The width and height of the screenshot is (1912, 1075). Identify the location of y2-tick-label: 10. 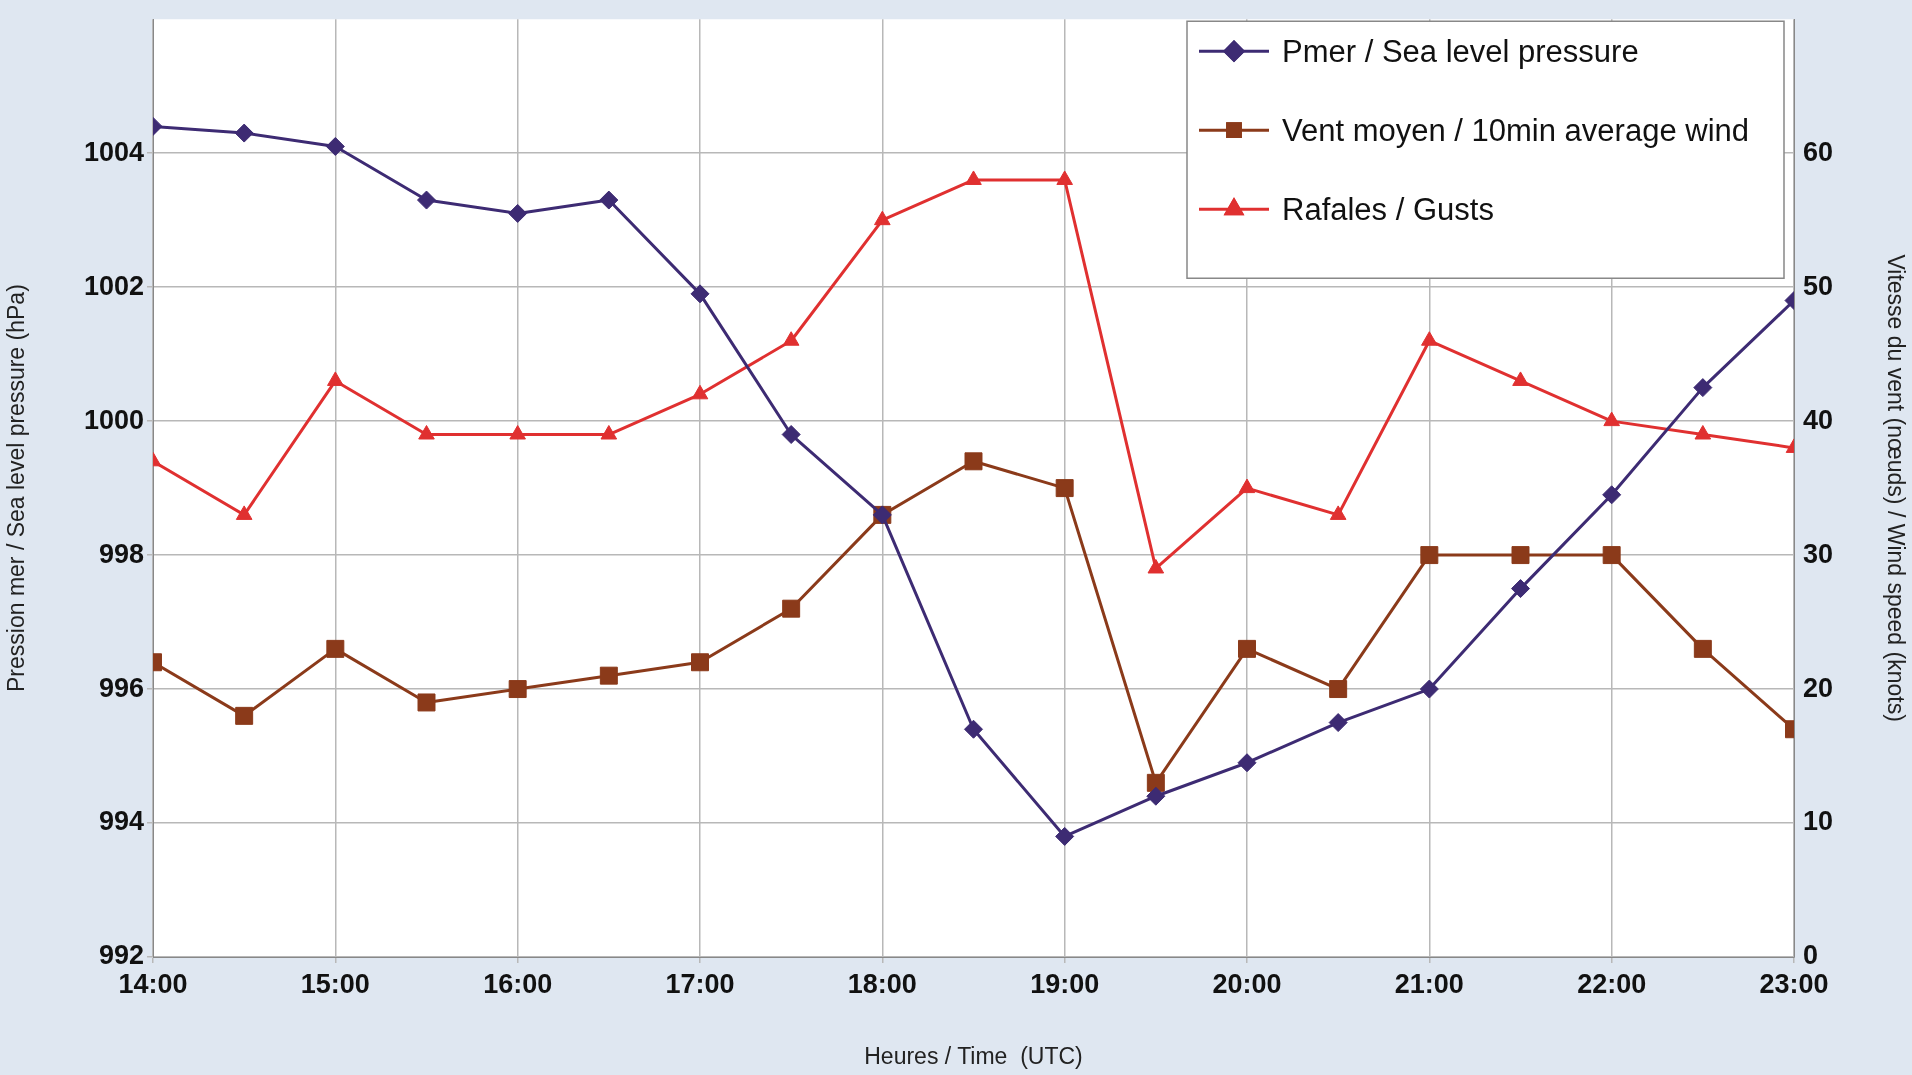
(1818, 821).